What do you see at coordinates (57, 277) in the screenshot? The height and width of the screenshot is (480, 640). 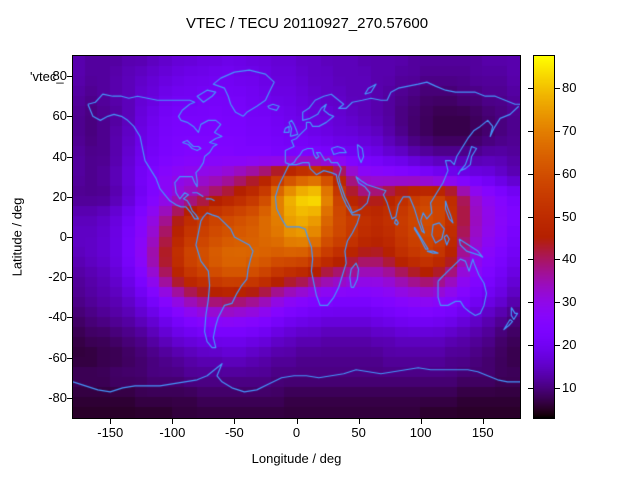 I see `y-tick-label: -20` at bounding box center [57, 277].